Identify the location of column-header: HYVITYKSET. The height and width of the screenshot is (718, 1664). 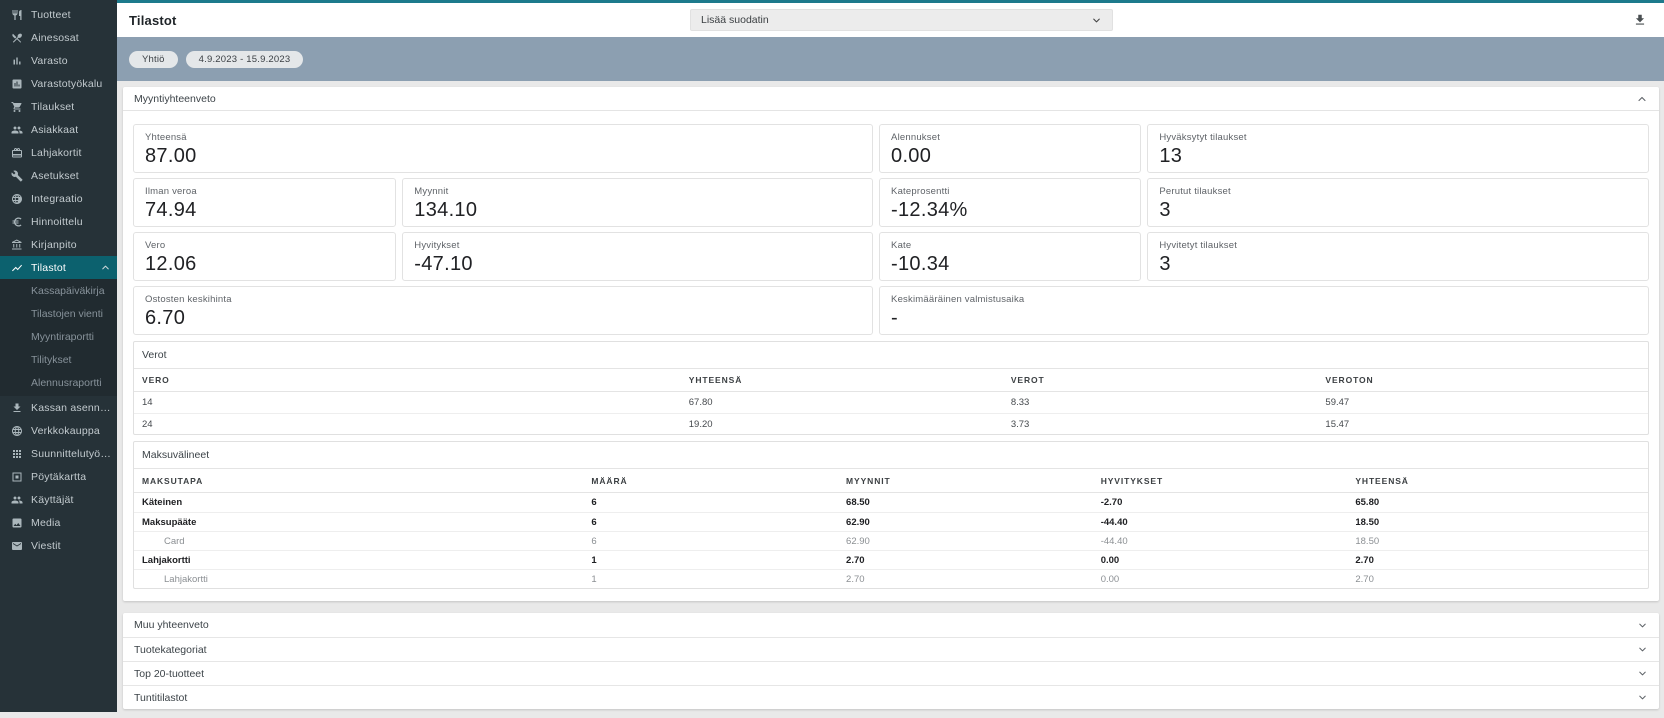
(1132, 480).